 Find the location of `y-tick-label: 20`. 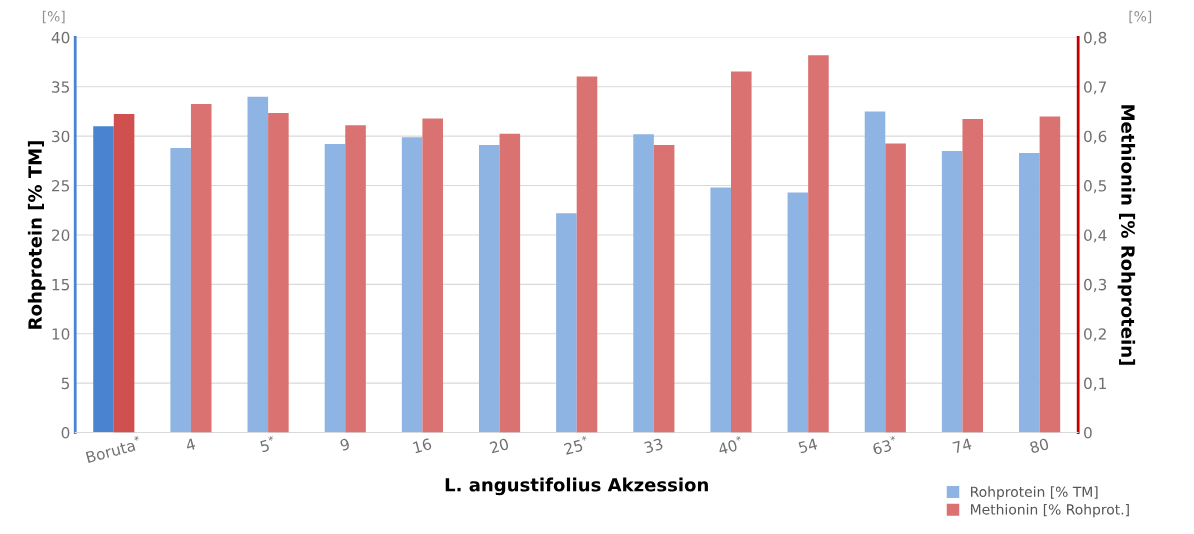

y-tick-label: 20 is located at coordinates (61, 235).